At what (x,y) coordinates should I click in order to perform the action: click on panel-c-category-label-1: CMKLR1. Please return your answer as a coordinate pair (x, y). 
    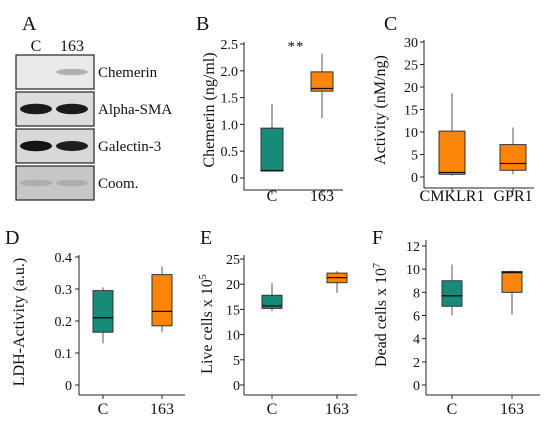
    Looking at the image, I should click on (452, 196).